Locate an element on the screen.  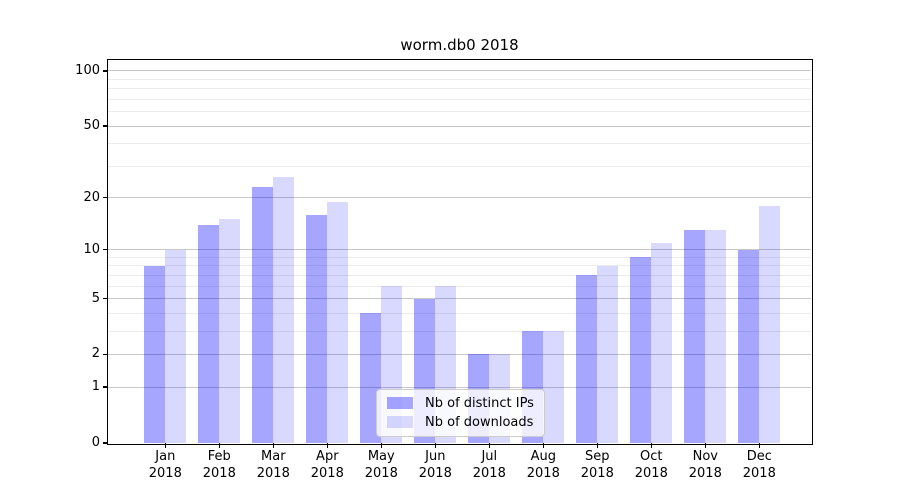
bar-distinct-ips-oct is located at coordinates (641, 350).